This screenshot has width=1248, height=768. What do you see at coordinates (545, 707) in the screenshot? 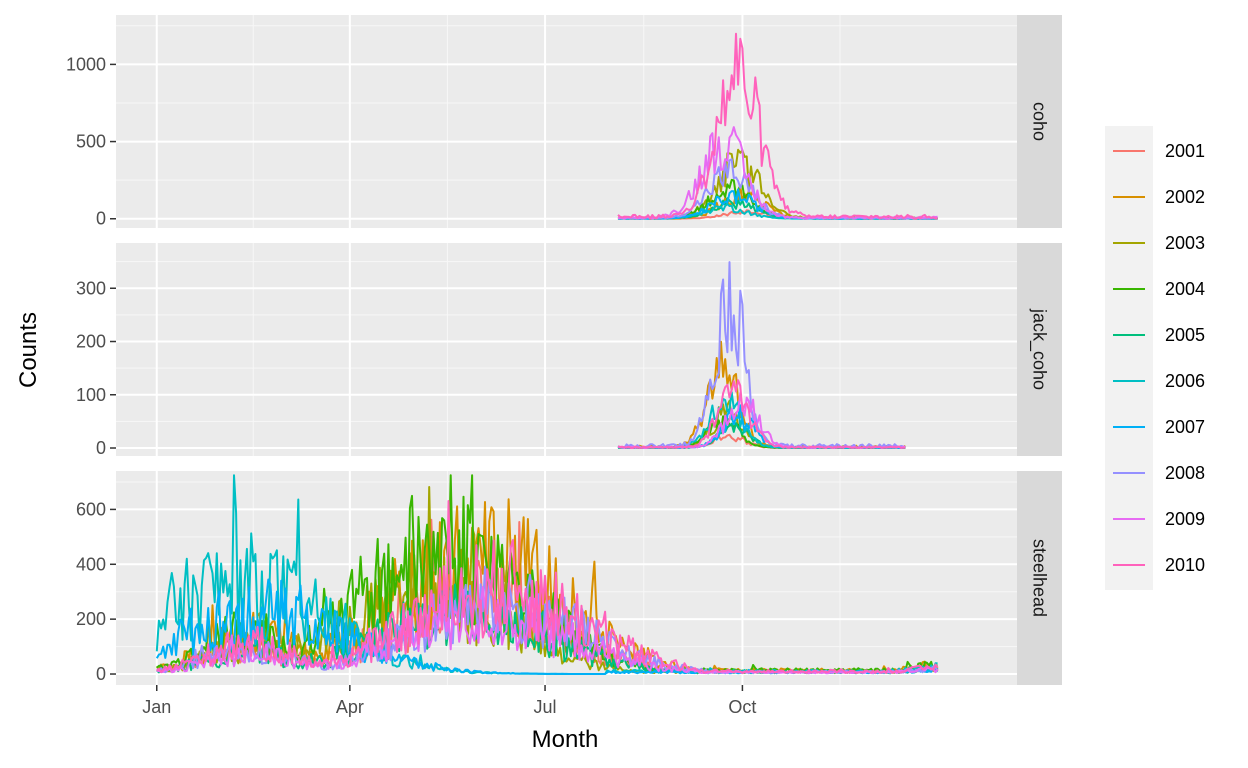
I see `x-tick-label: Jul` at bounding box center [545, 707].